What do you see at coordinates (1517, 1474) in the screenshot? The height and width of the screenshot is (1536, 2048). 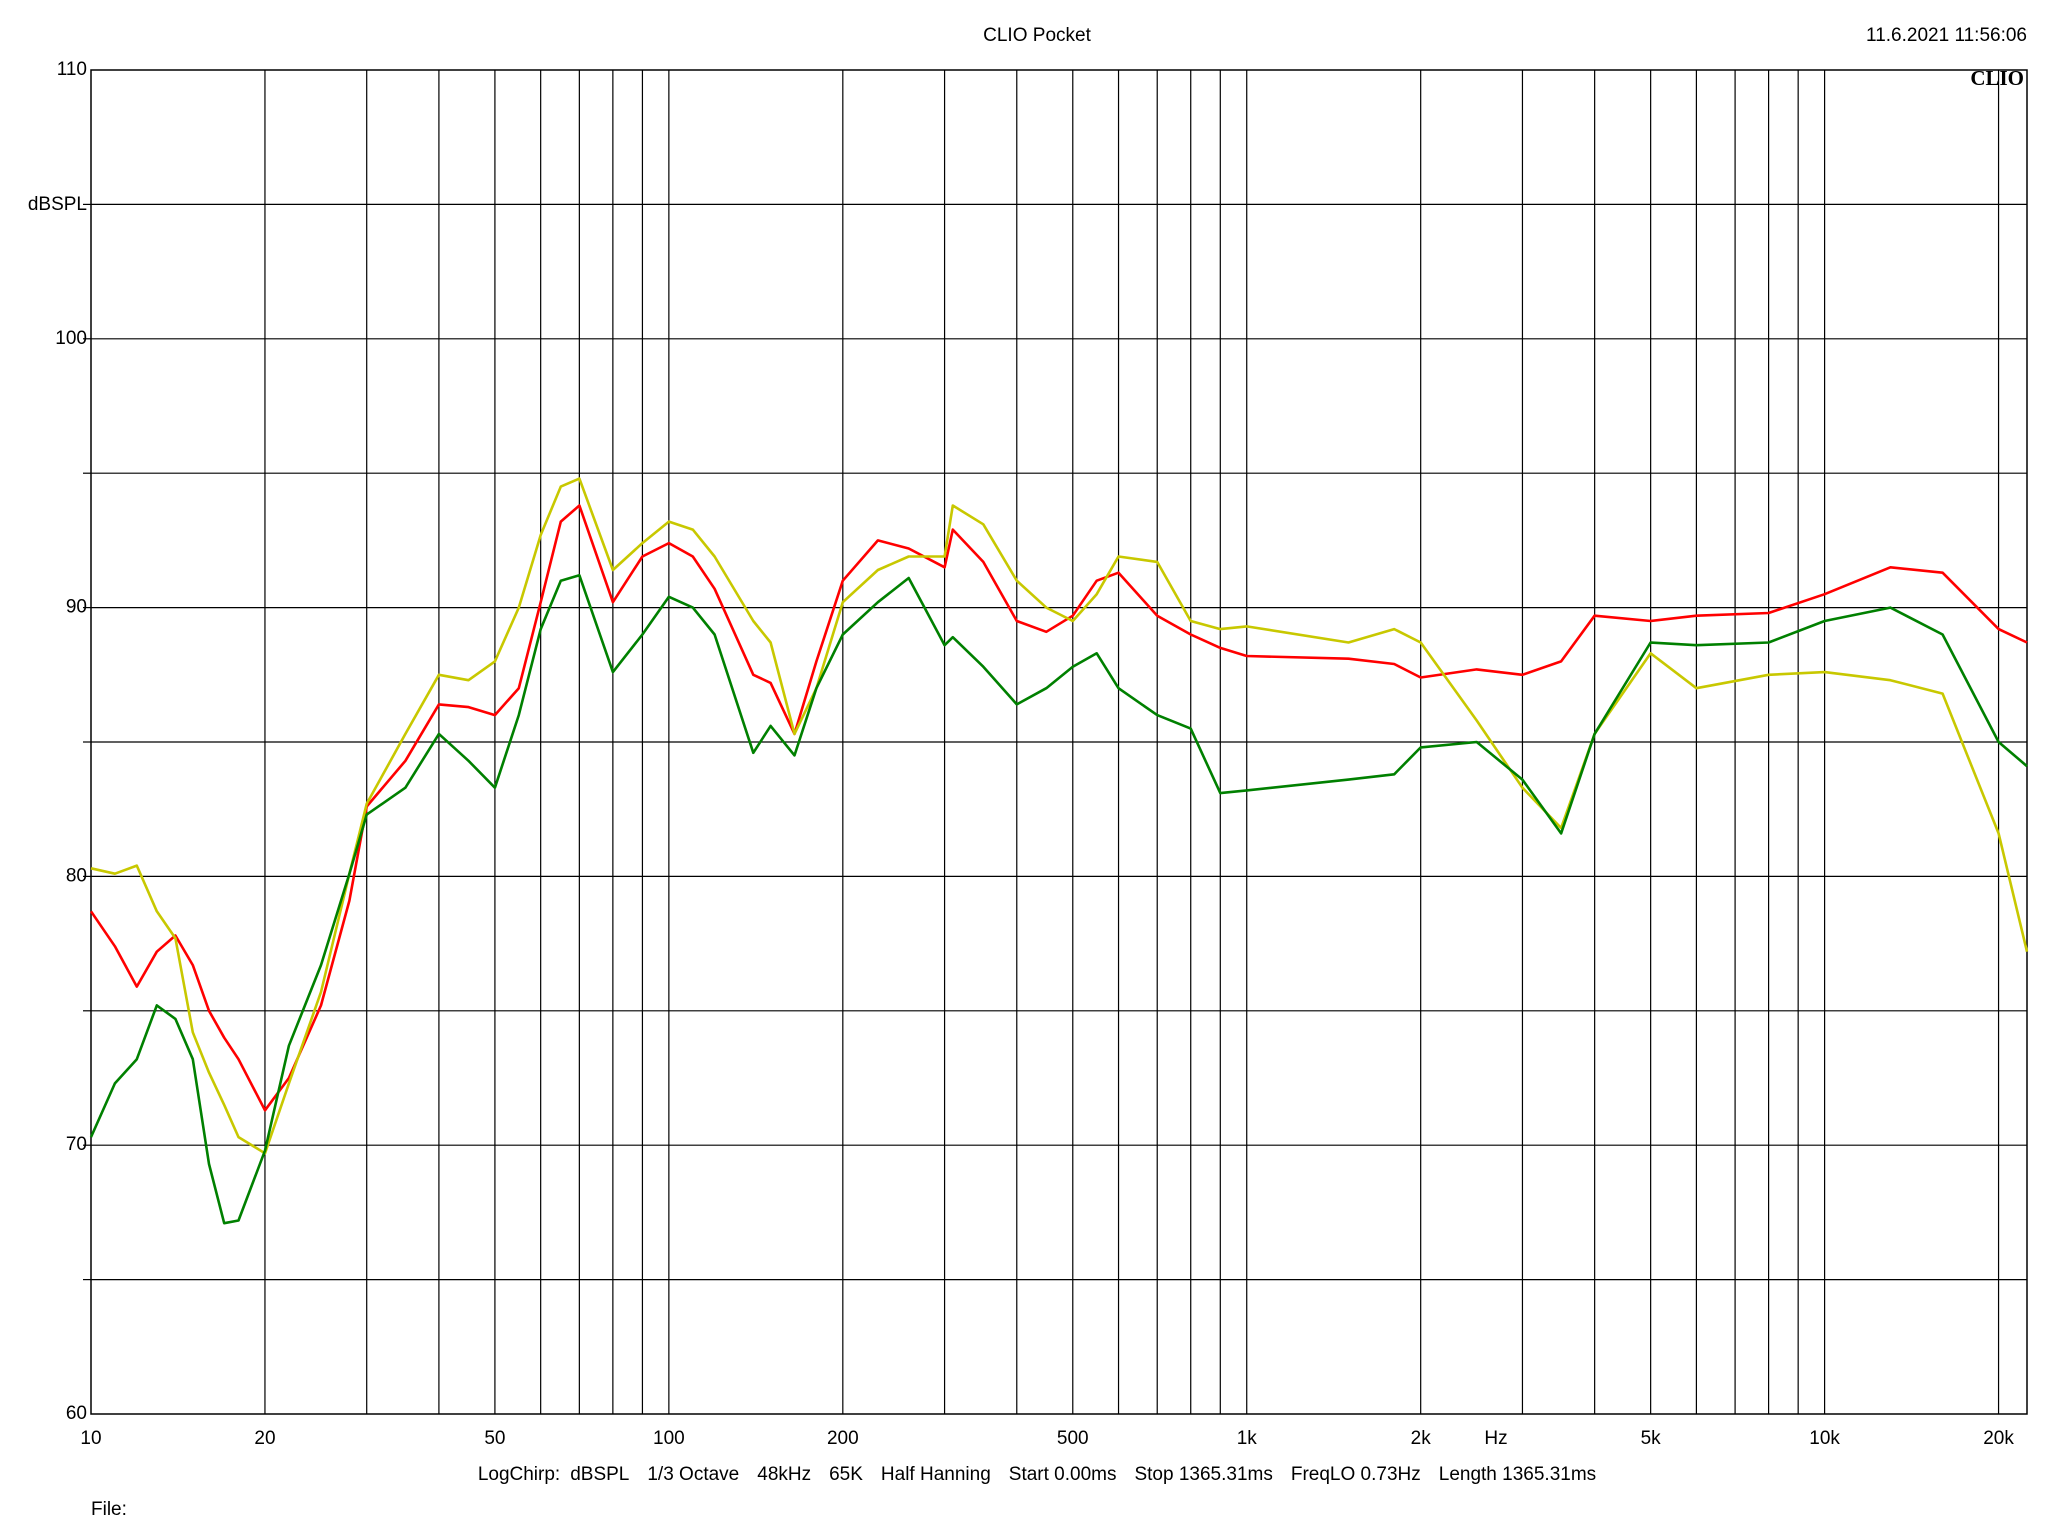 I see `footer-item: Length 1365.31ms` at bounding box center [1517, 1474].